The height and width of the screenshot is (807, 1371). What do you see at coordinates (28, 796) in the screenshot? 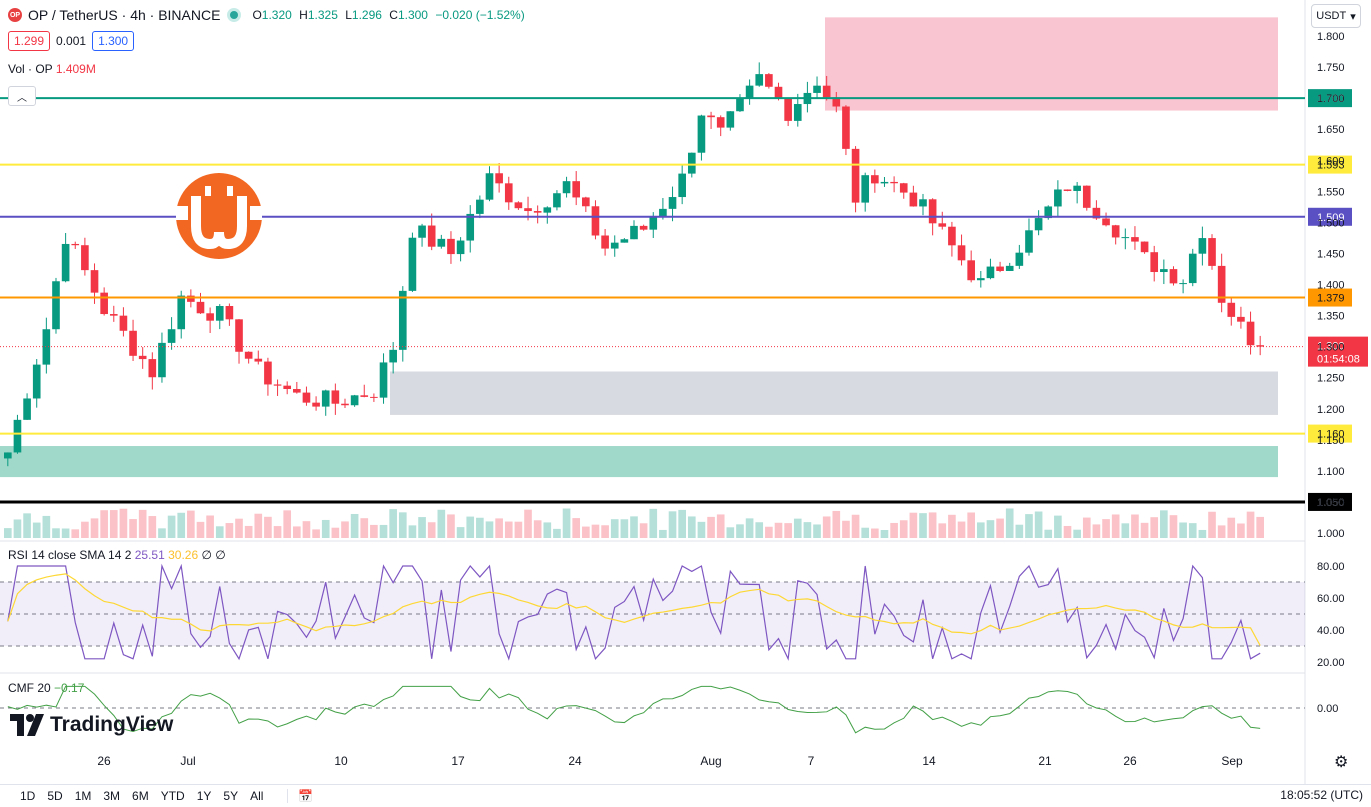
I see `range-button-1d: 1D` at bounding box center [28, 796].